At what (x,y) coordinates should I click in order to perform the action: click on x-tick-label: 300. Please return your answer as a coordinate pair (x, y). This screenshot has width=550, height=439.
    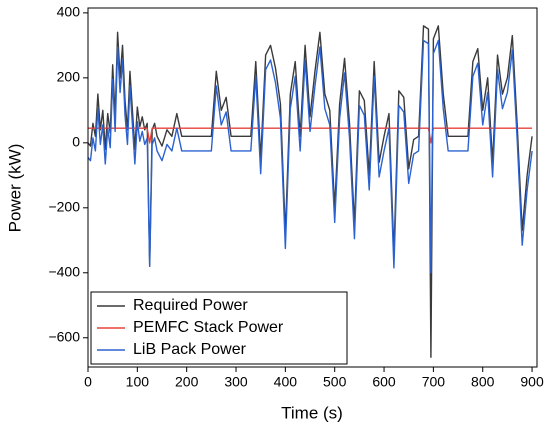
    Looking at the image, I should click on (236, 382).